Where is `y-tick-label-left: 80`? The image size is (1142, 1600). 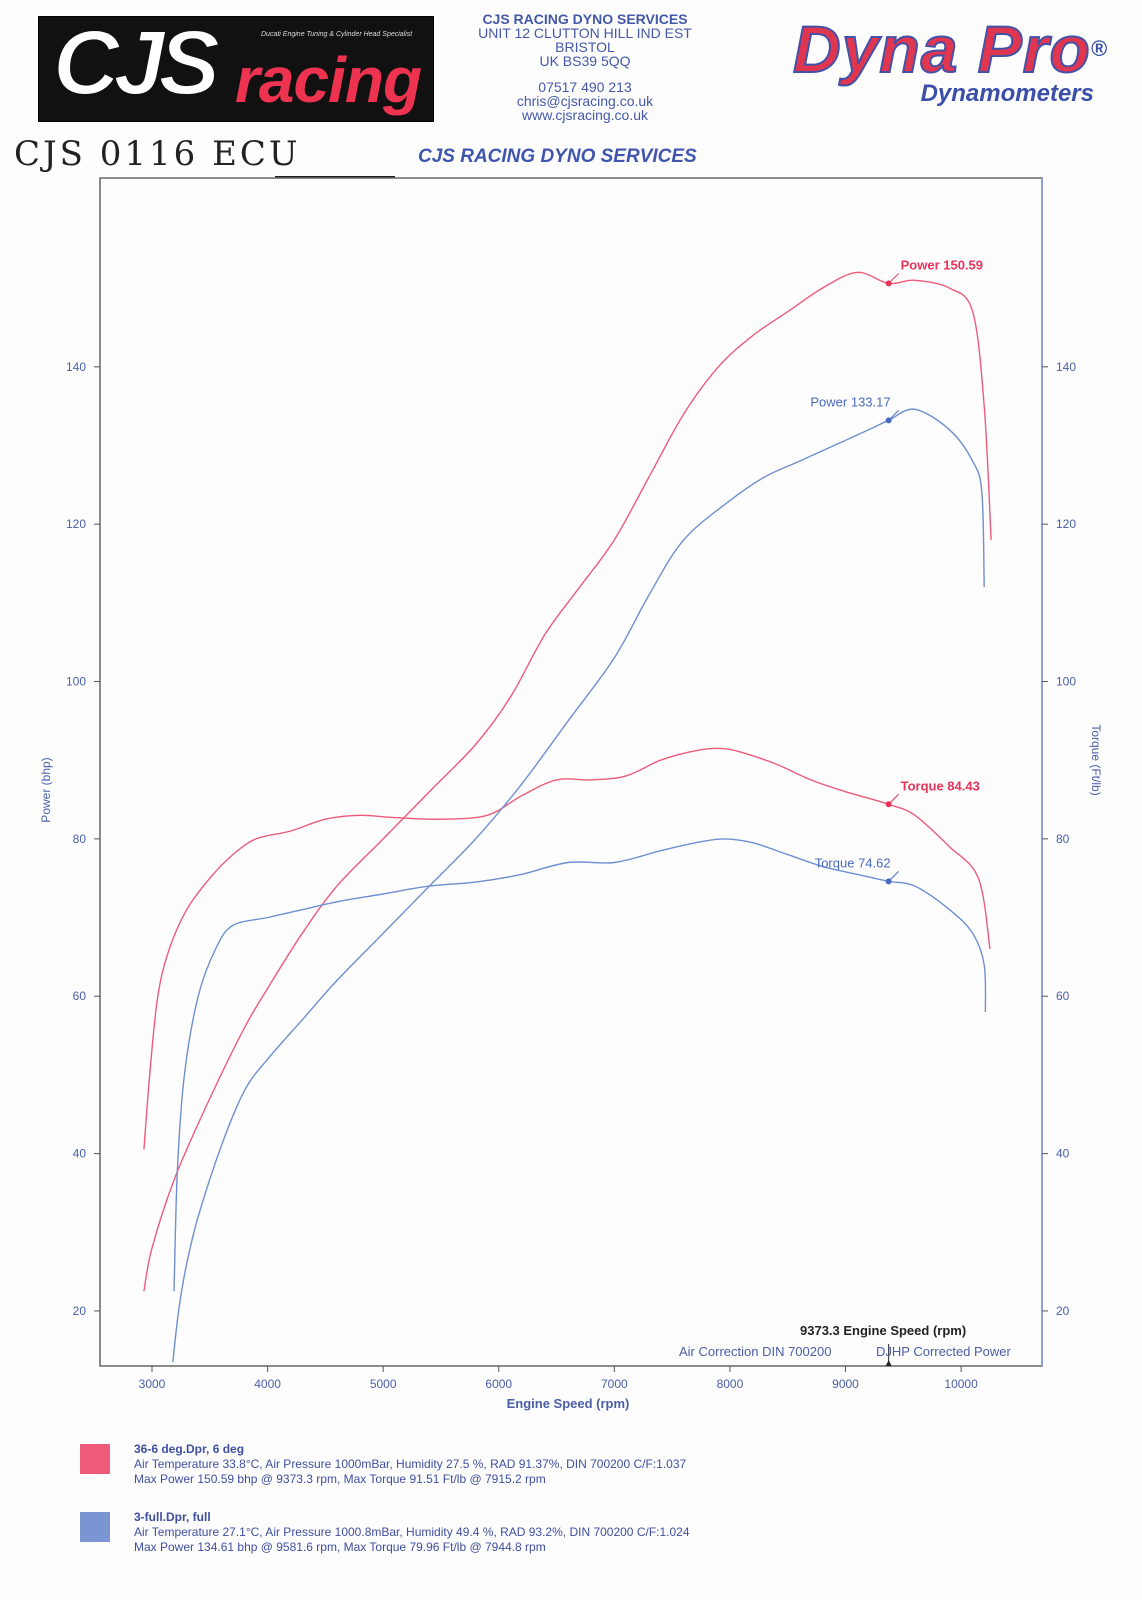 y-tick-label-left: 80 is located at coordinates (80, 839).